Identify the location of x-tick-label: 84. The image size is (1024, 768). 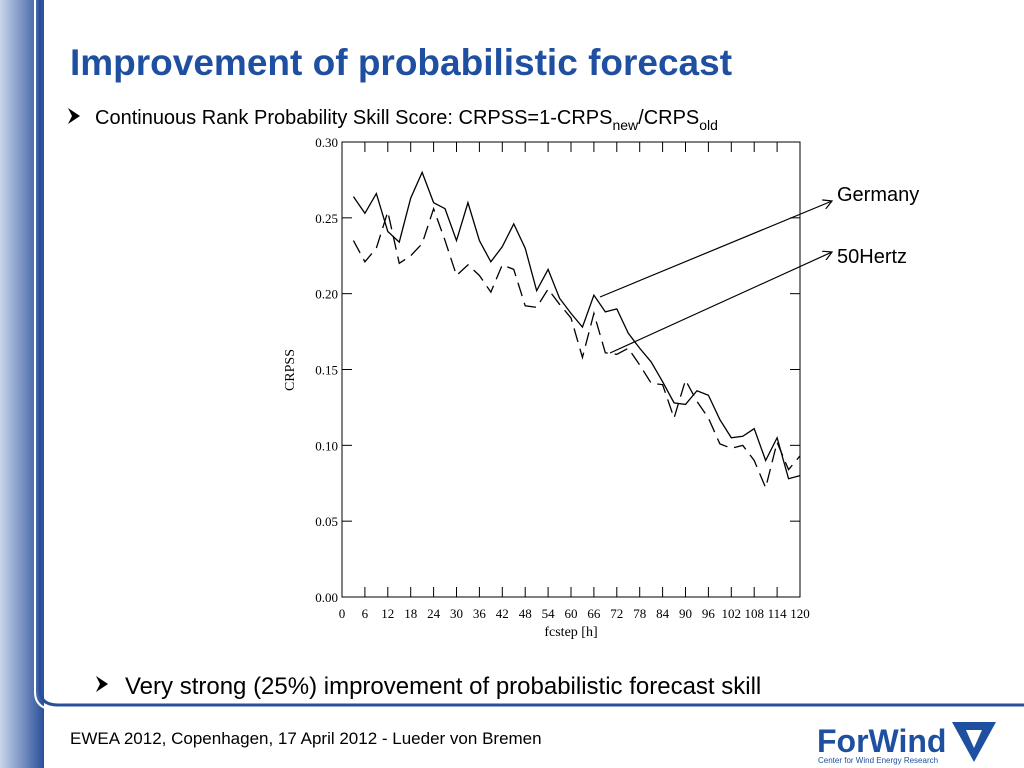
(663, 613).